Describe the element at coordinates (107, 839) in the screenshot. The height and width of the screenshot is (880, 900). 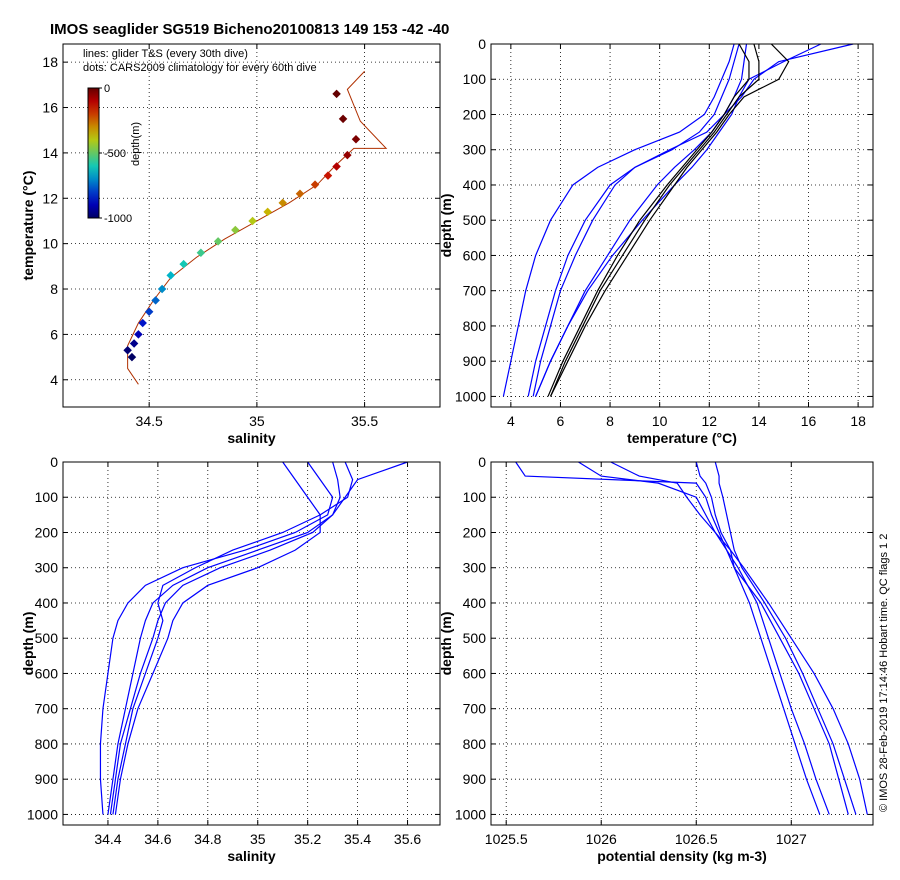
I see `x-tick-label: 34.4` at that location.